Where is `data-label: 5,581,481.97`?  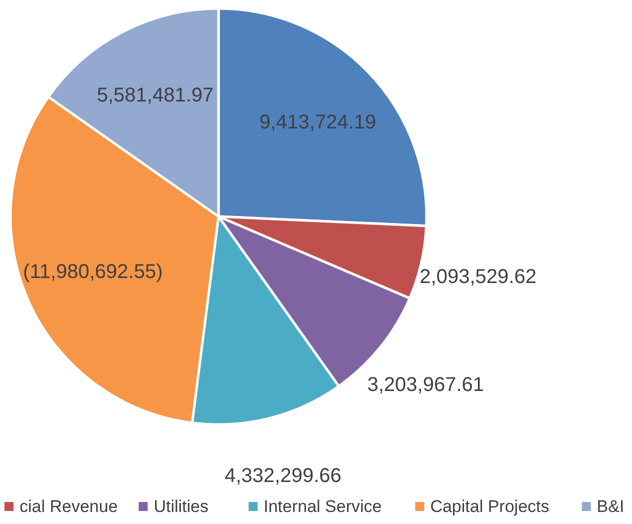 data-label: 5,581,481.97 is located at coordinates (155, 95).